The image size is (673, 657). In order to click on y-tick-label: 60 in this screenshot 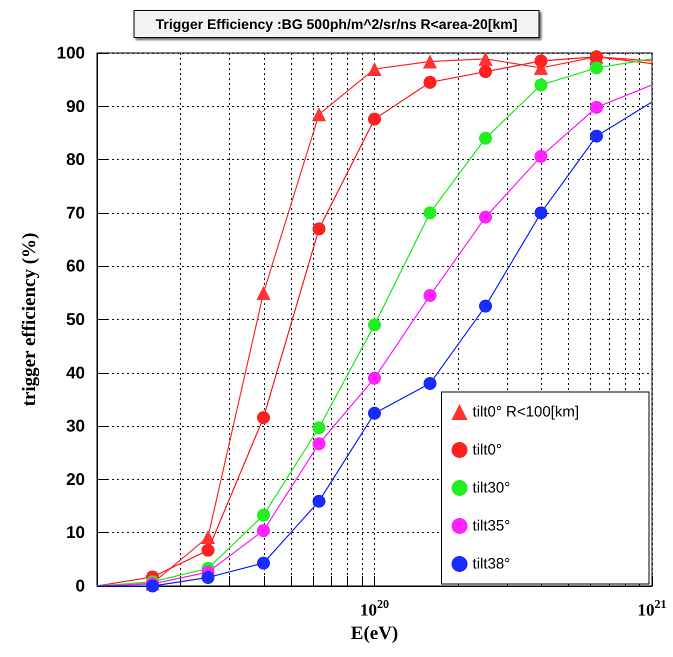, I will do `click(75, 266)`.